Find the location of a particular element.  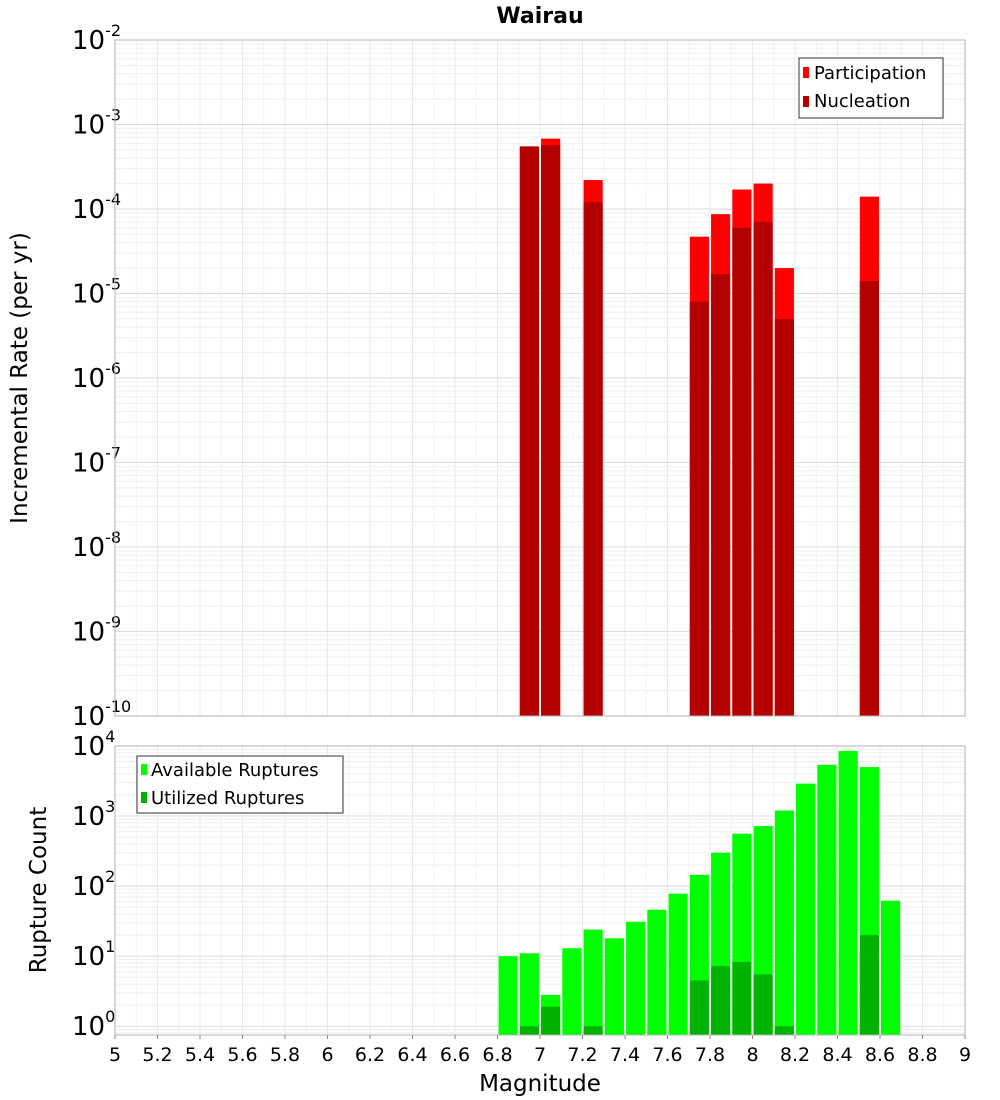

x-tick-label: 6.8 is located at coordinates (497, 1055).